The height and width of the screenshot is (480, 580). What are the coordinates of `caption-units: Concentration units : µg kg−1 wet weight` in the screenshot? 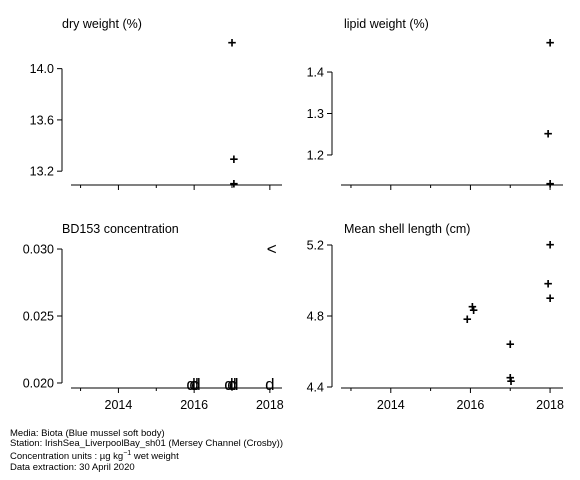 It's located at (146, 455).